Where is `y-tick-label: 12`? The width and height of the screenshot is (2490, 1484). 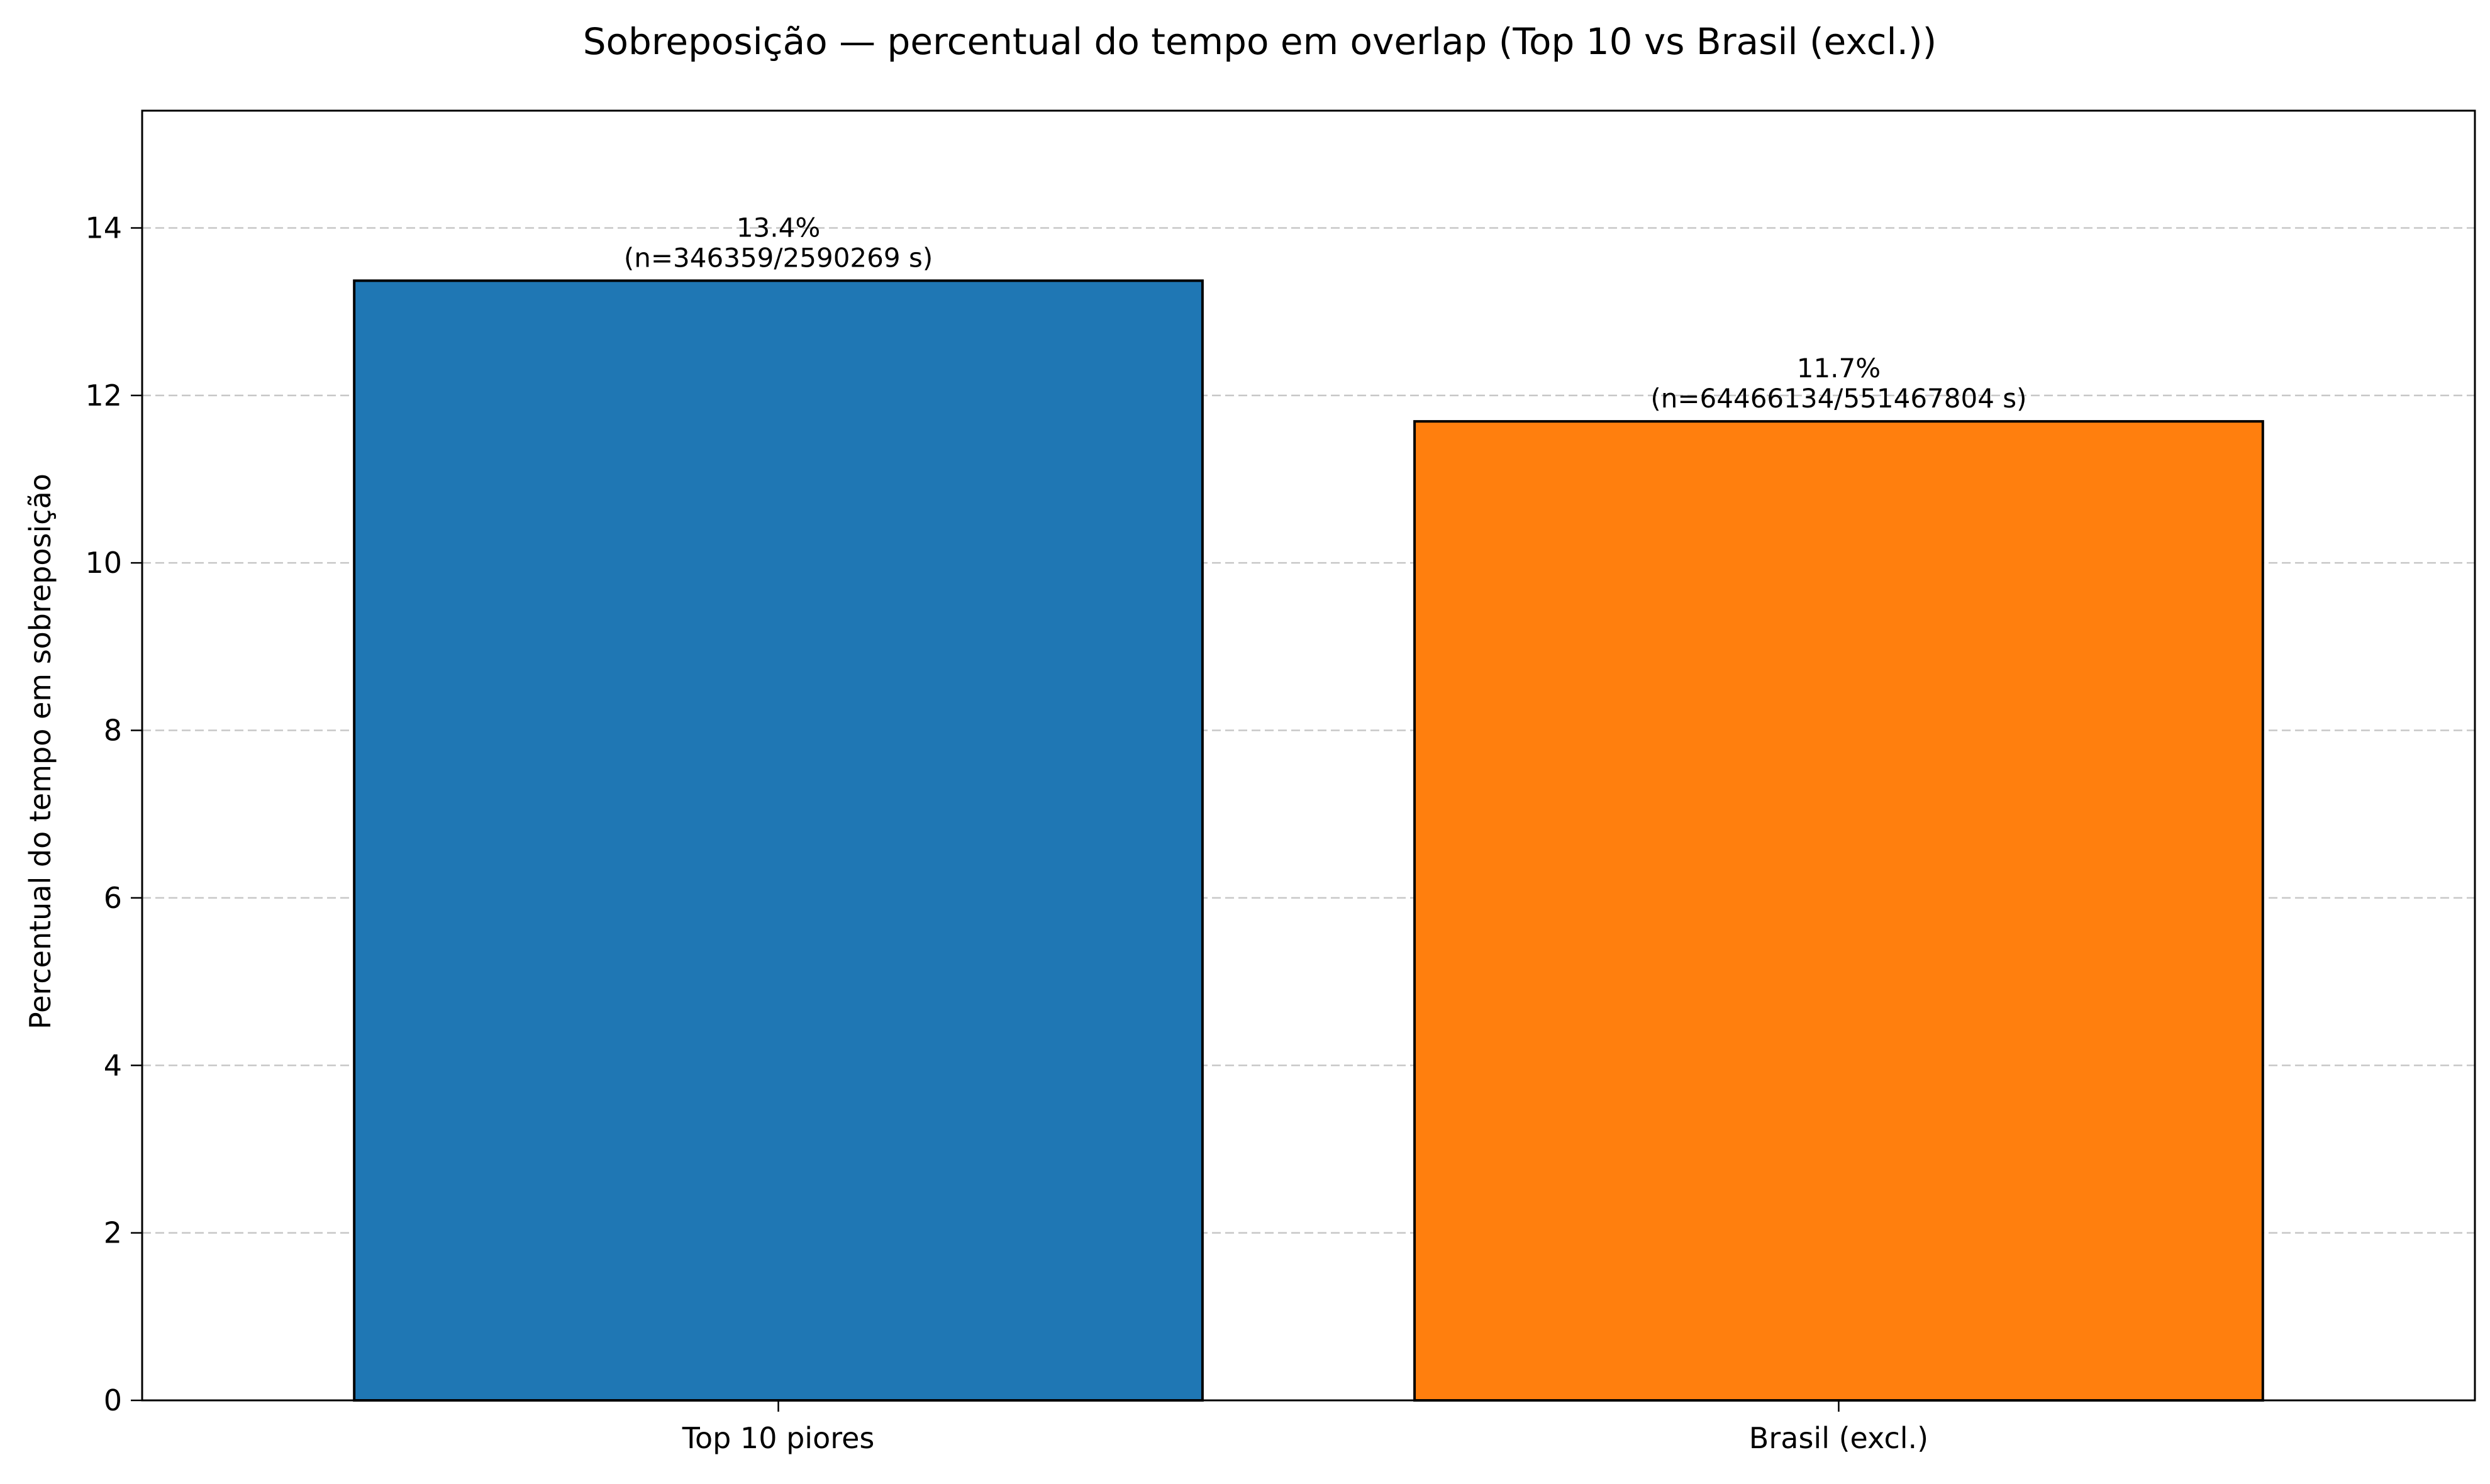
y-tick-label: 12 is located at coordinates (103, 396).